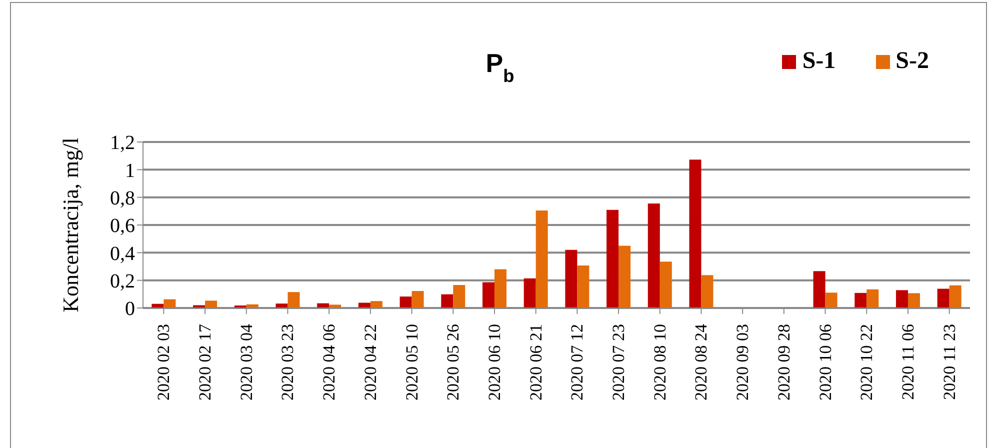  What do you see at coordinates (122, 198) in the screenshot?
I see `y-tick-label: 0,8` at bounding box center [122, 198].